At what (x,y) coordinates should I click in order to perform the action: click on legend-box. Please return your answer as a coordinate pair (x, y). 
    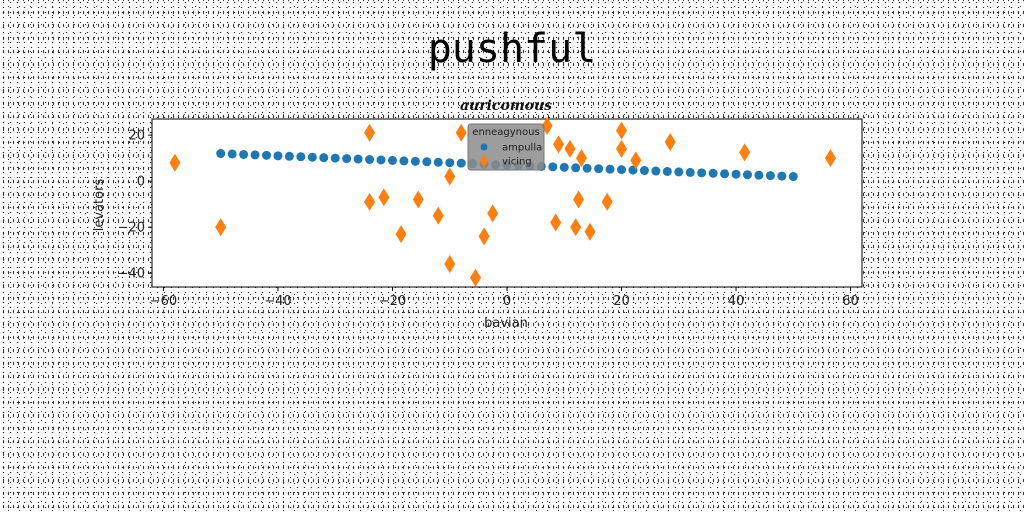
    Looking at the image, I should click on (506, 147).